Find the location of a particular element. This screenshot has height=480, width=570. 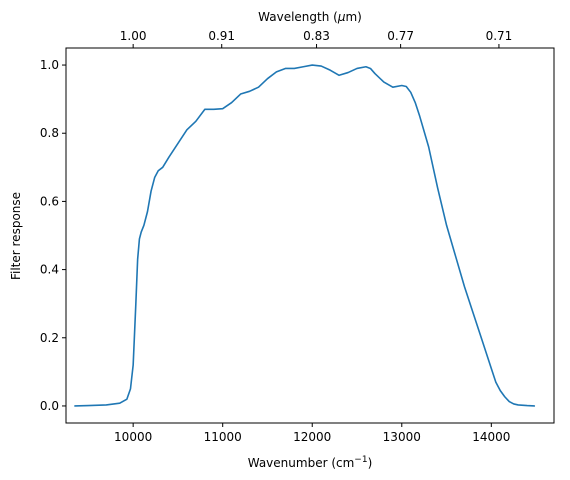

y-tick-label: 0.0 is located at coordinates (49, 406).